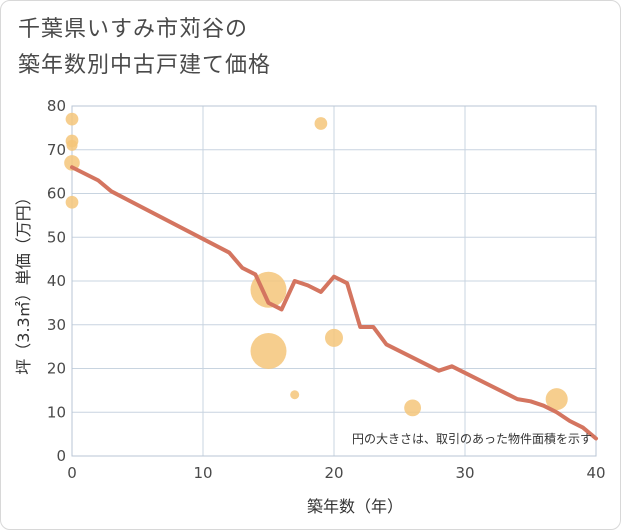 This screenshot has width=621, height=530. Describe the element at coordinates (56, 194) in the screenshot. I see `y-tick-label: 60` at that location.